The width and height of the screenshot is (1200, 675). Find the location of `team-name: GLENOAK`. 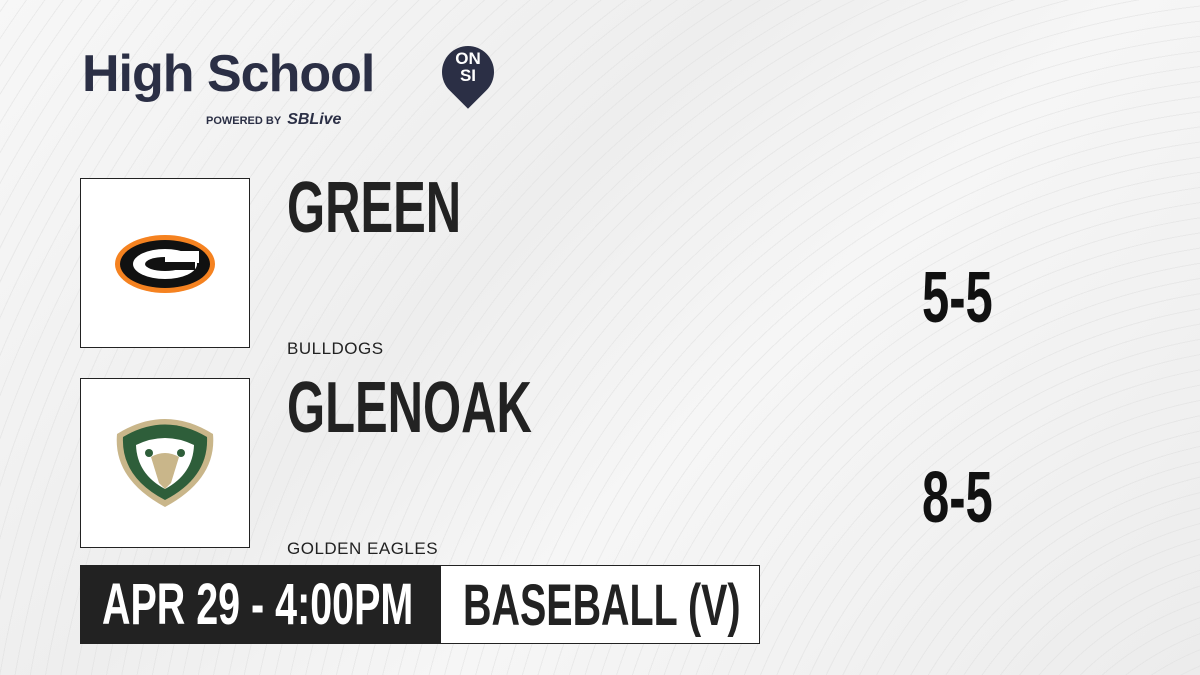

team-name: GLENOAK is located at coordinates (409, 408).